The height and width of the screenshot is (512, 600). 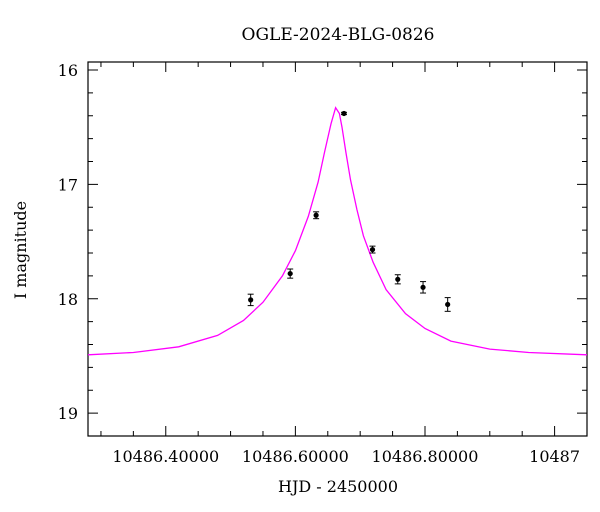 What do you see at coordinates (425, 456) in the screenshot?
I see `x-tick-label: 10486.80000` at bounding box center [425, 456].